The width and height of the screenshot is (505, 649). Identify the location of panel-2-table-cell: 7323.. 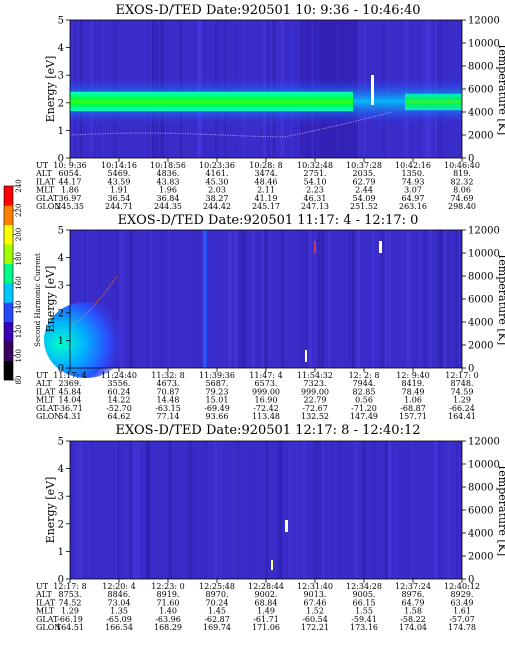
(315, 383).